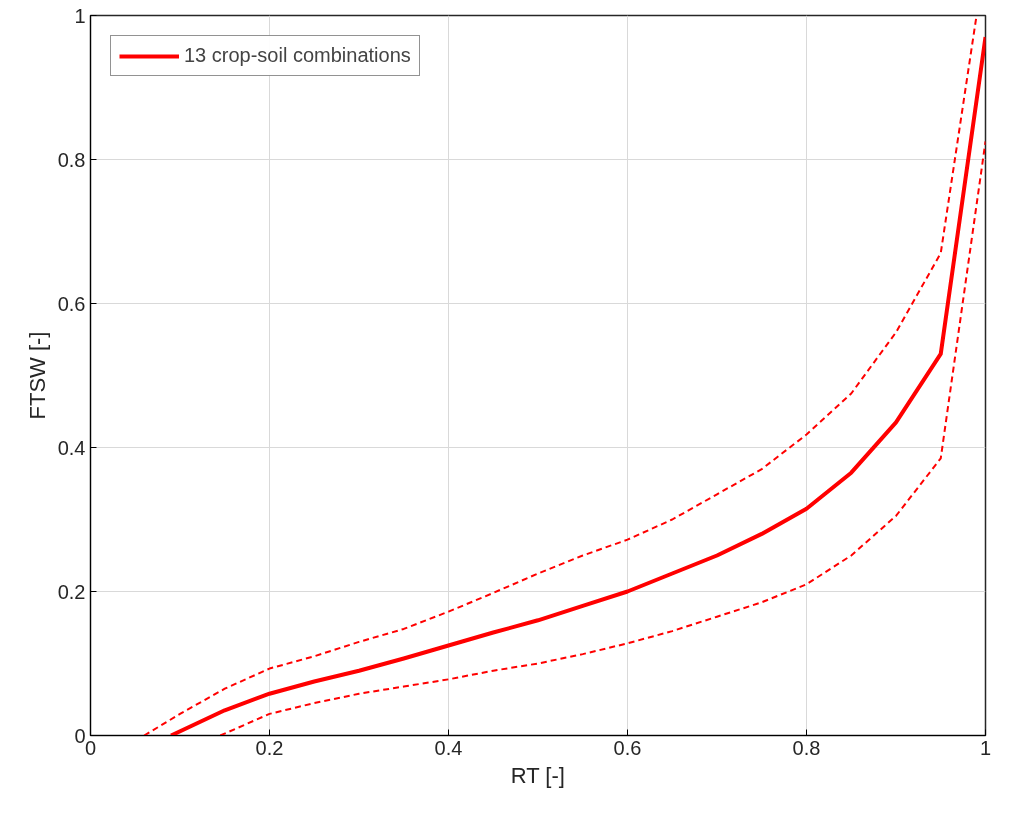 The height and width of the screenshot is (823, 1017). What do you see at coordinates (448, 747) in the screenshot?
I see `x-tick-label: 0.4` at bounding box center [448, 747].